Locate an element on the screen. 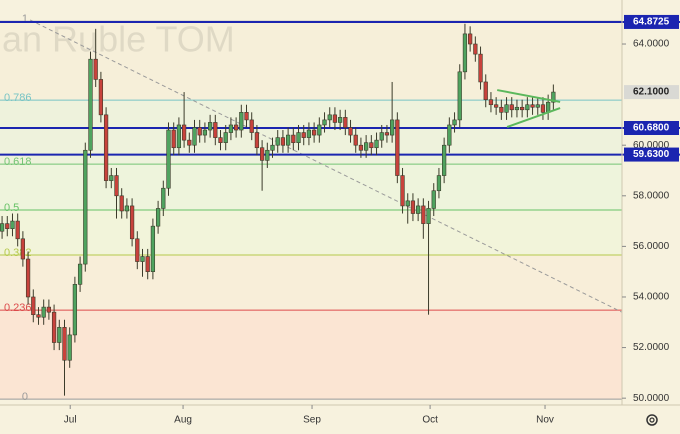 The image size is (680, 434). fib-label: 0.382 is located at coordinates (18, 253).